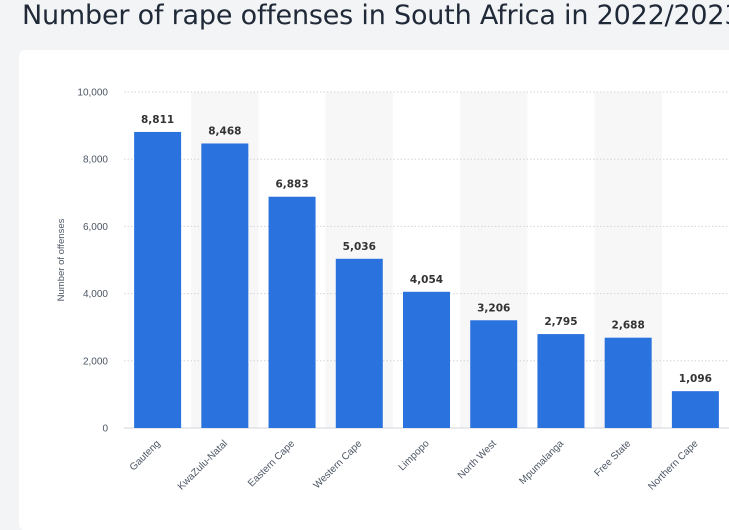 Image resolution: width=729 pixels, height=530 pixels. Describe the element at coordinates (673, 465) in the screenshot. I see `x-tick-label: Northern Cape` at that location.